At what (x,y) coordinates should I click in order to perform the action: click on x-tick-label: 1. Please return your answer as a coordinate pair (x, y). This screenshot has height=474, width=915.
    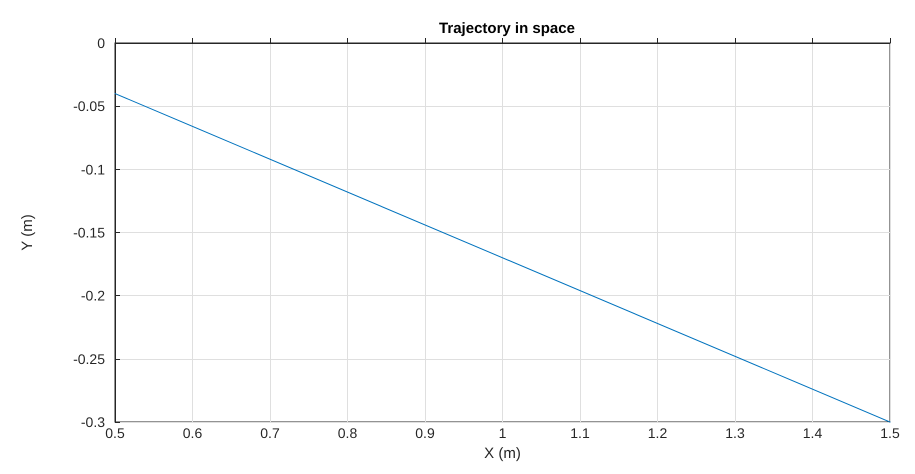
    Looking at the image, I should click on (502, 433).